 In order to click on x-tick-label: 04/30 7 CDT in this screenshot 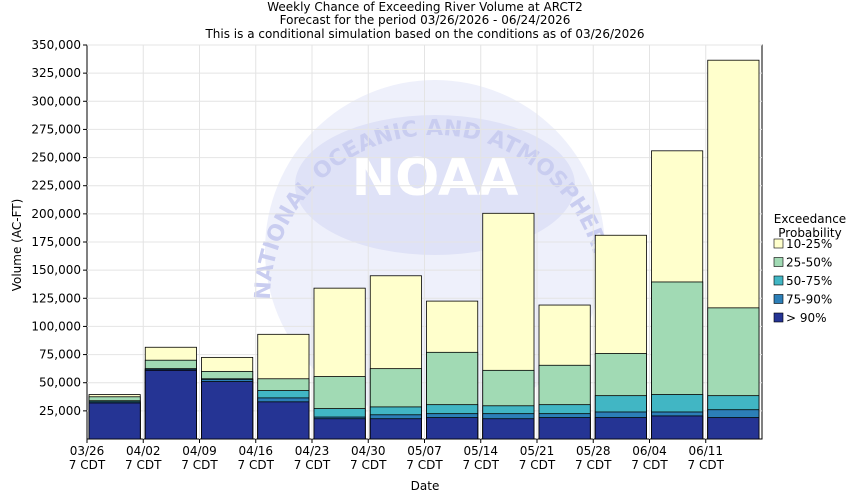, I will do `click(368, 458)`.